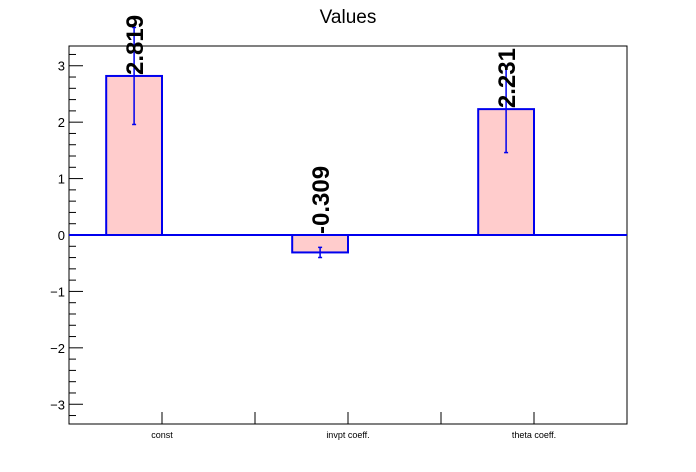  I want to click on x-category-label: const, so click(162, 435).